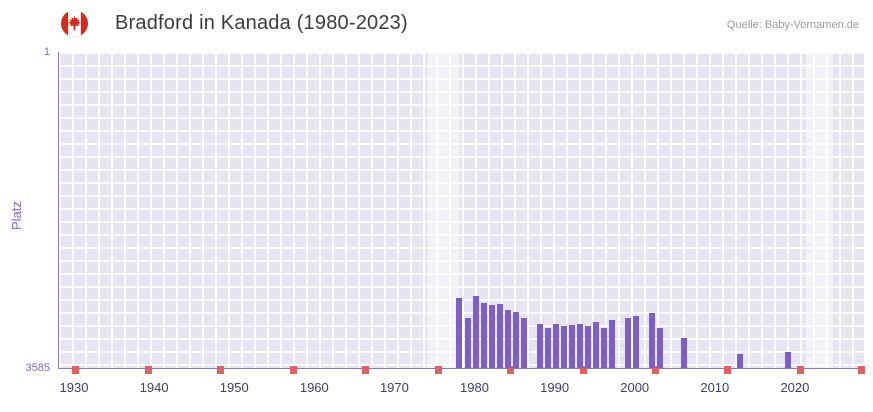  I want to click on bar-1993, so click(579, 346).